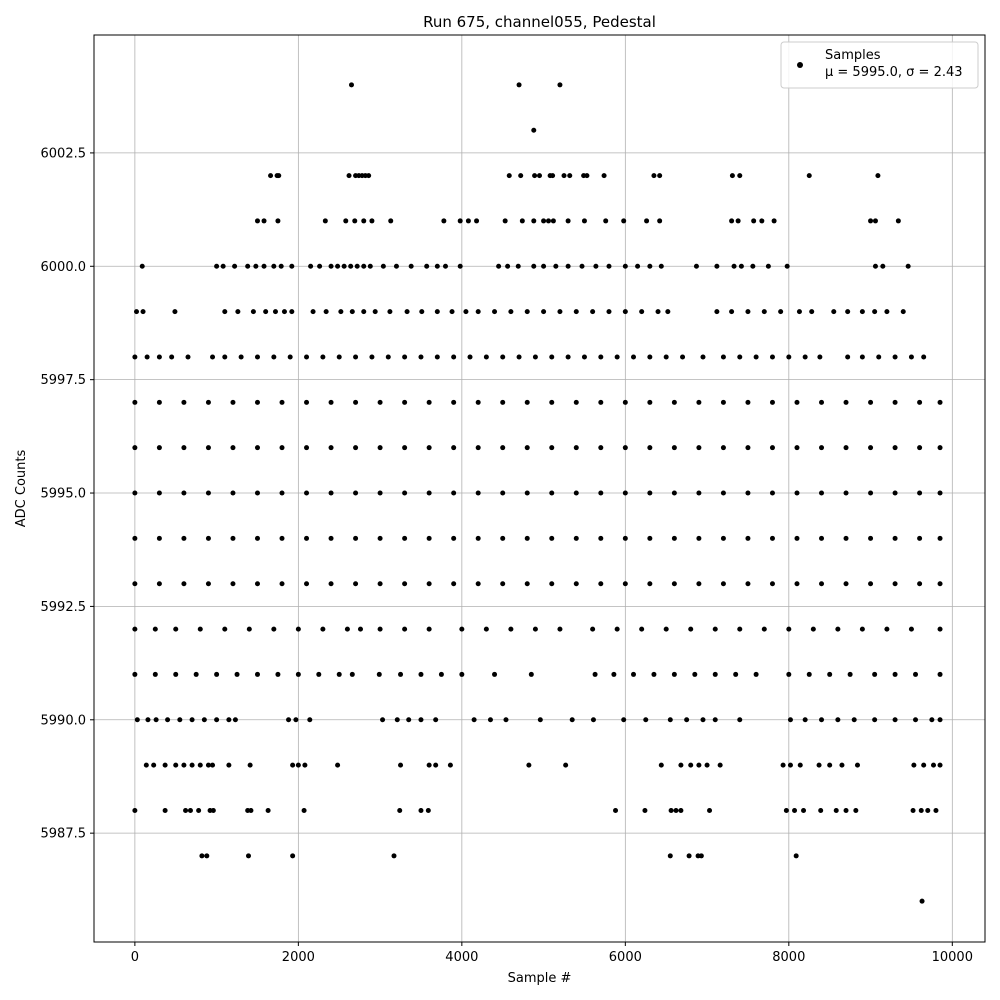 The width and height of the screenshot is (1000, 1000). I want to click on y-tick-label: 5995.0, so click(64, 494).